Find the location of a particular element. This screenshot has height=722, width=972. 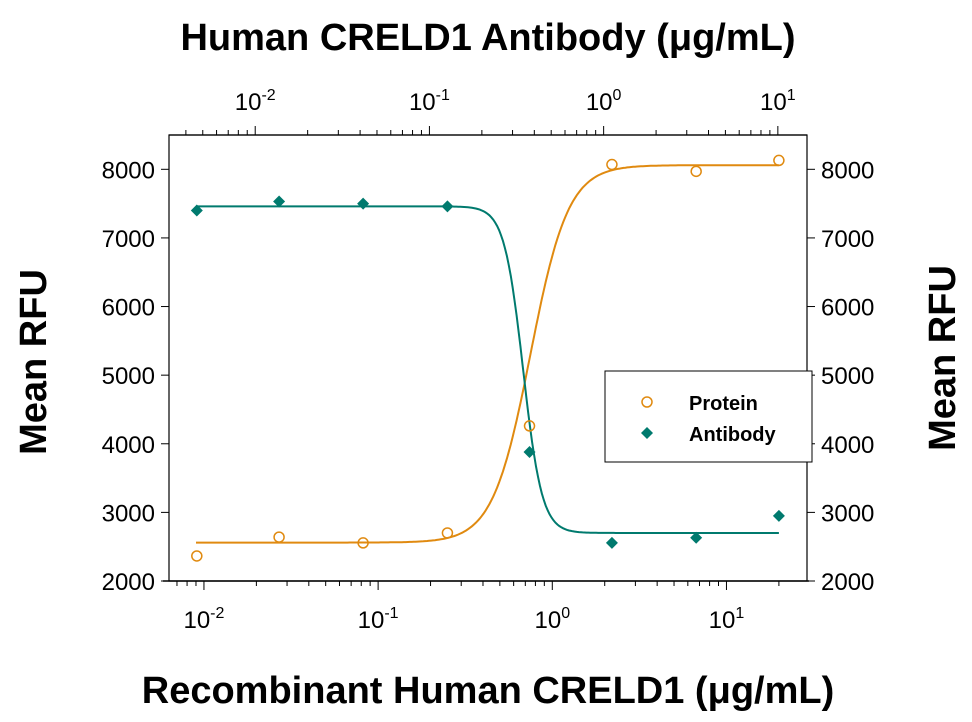

y-tick-label-right: 6000 is located at coordinates (847, 308).